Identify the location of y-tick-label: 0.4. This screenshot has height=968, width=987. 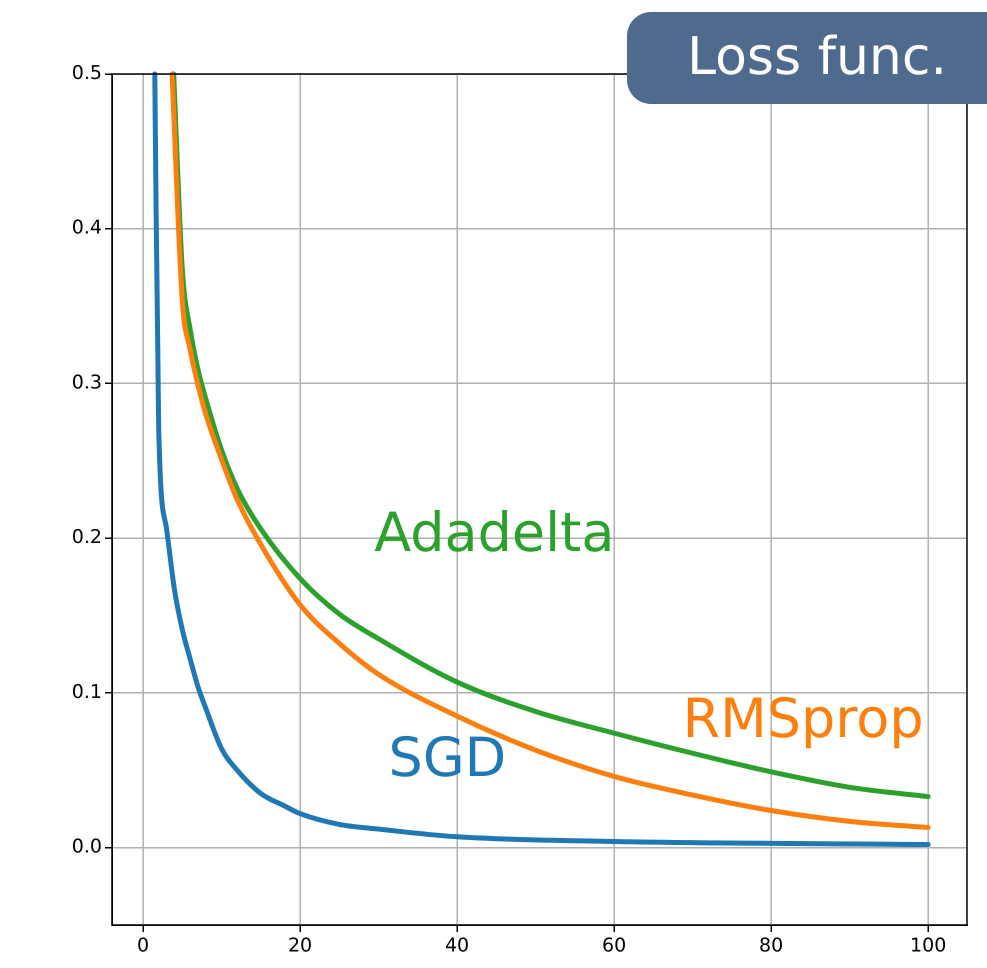
(87, 227).